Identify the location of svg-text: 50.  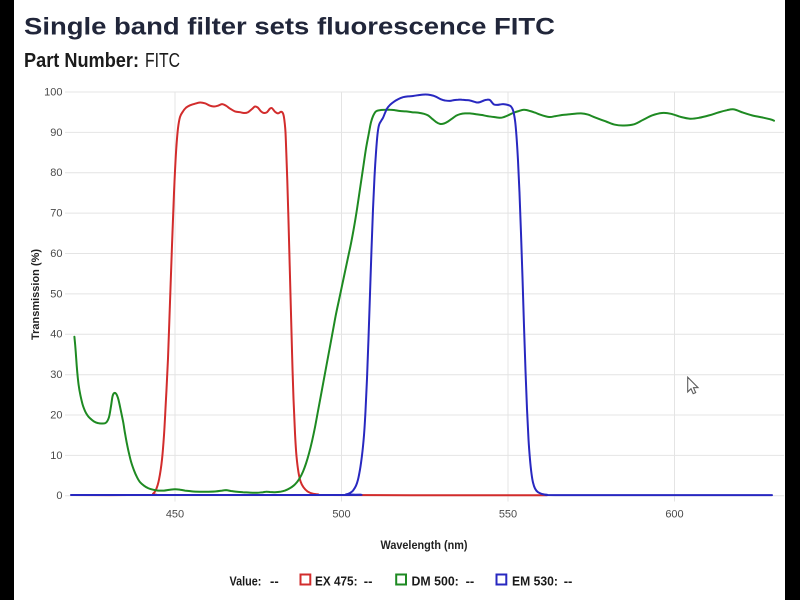
(56, 294).